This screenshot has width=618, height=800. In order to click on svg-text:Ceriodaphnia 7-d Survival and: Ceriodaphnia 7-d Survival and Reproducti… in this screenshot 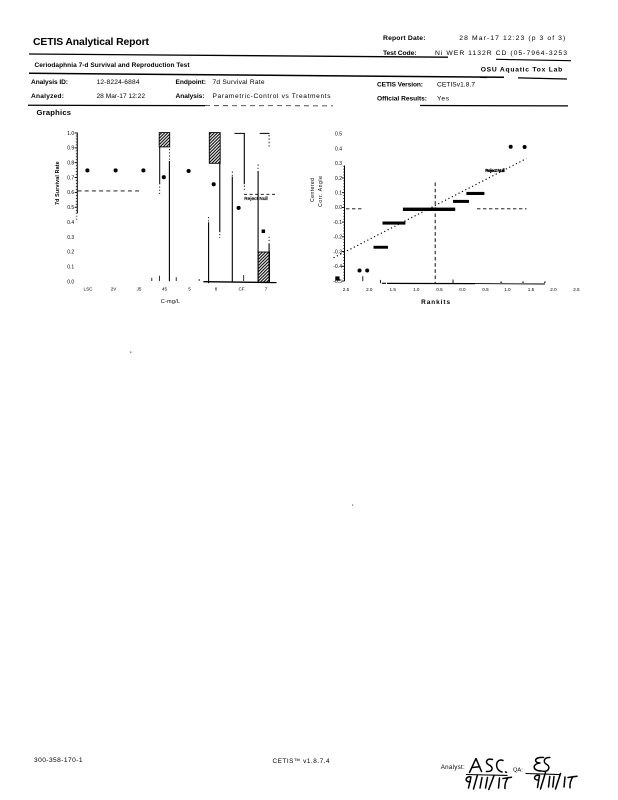, I will do `click(113, 65)`.